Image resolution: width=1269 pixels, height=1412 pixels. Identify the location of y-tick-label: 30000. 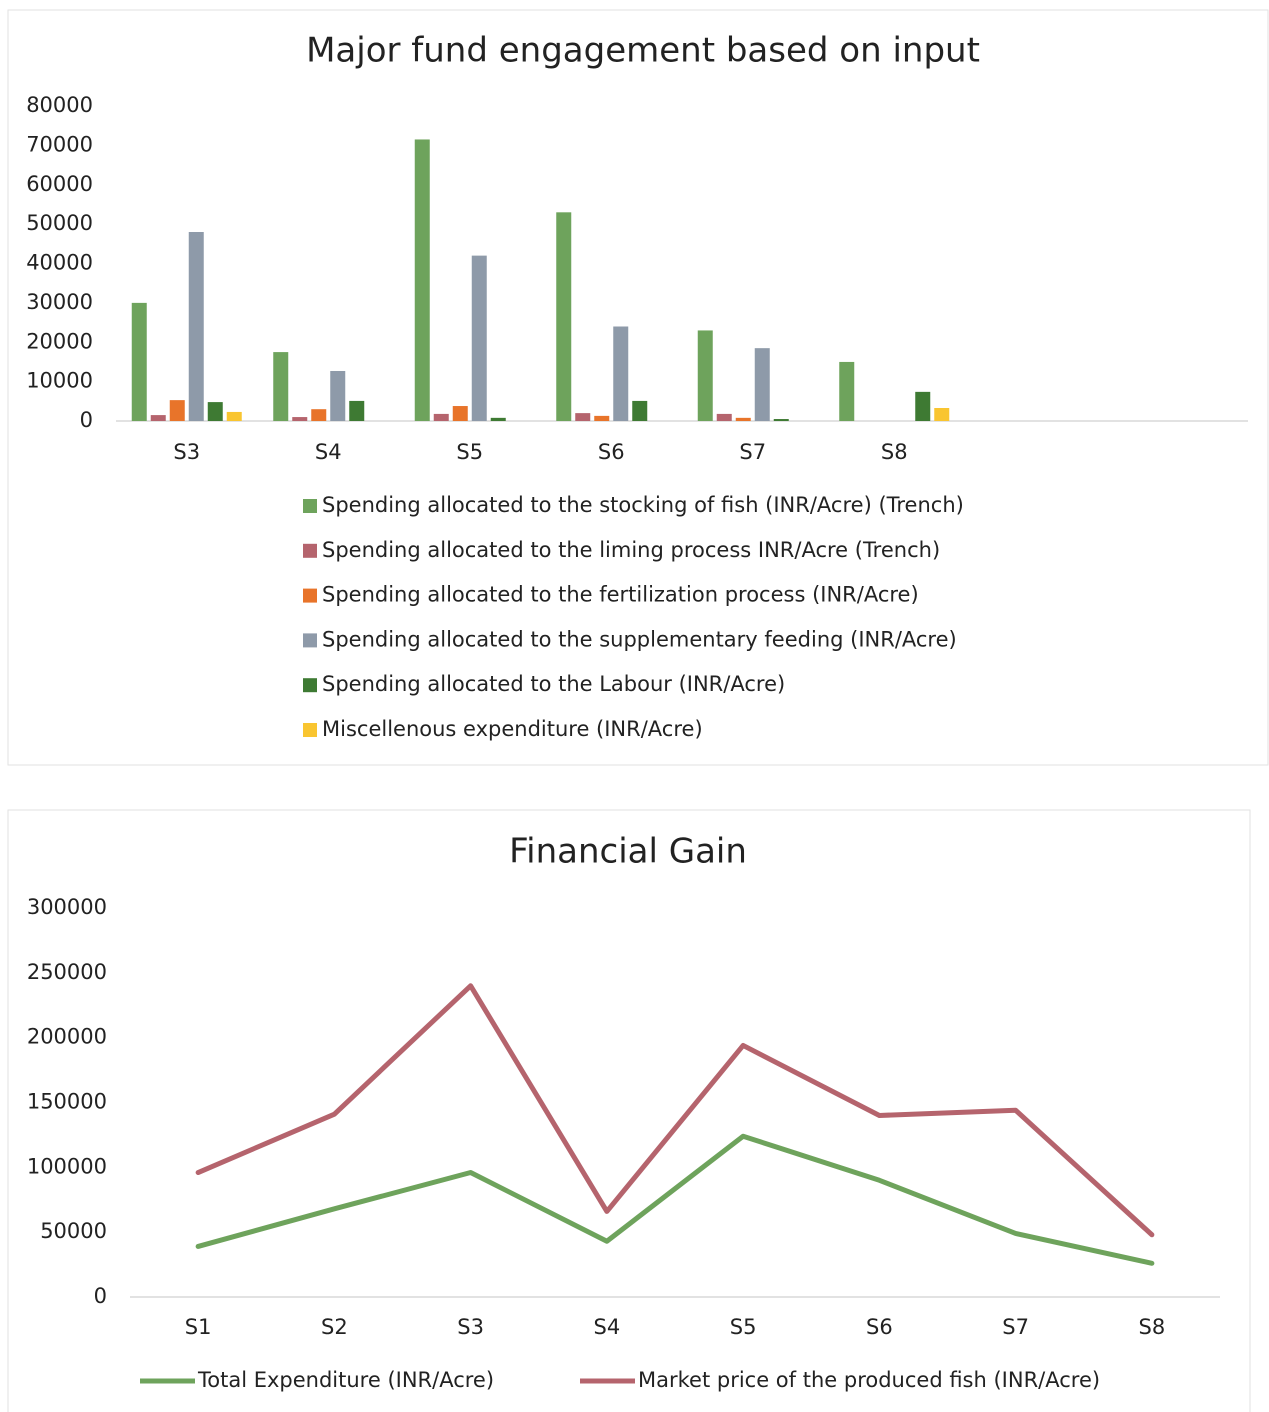
(59, 302).